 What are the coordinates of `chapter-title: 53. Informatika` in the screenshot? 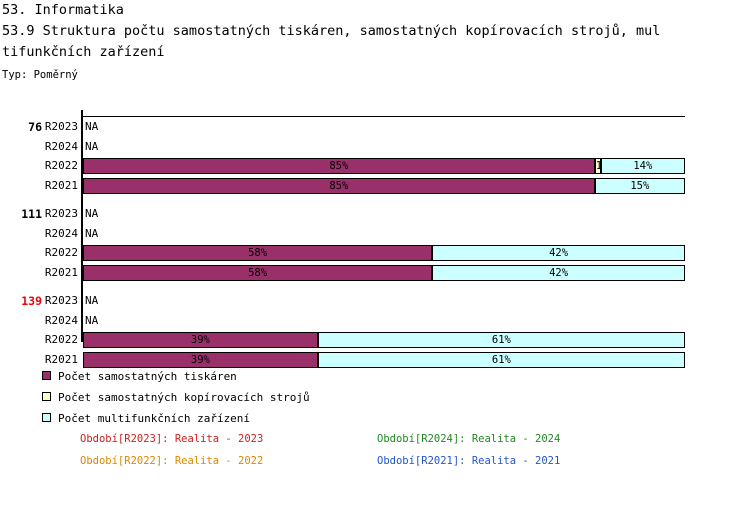 It's located at (63, 10).